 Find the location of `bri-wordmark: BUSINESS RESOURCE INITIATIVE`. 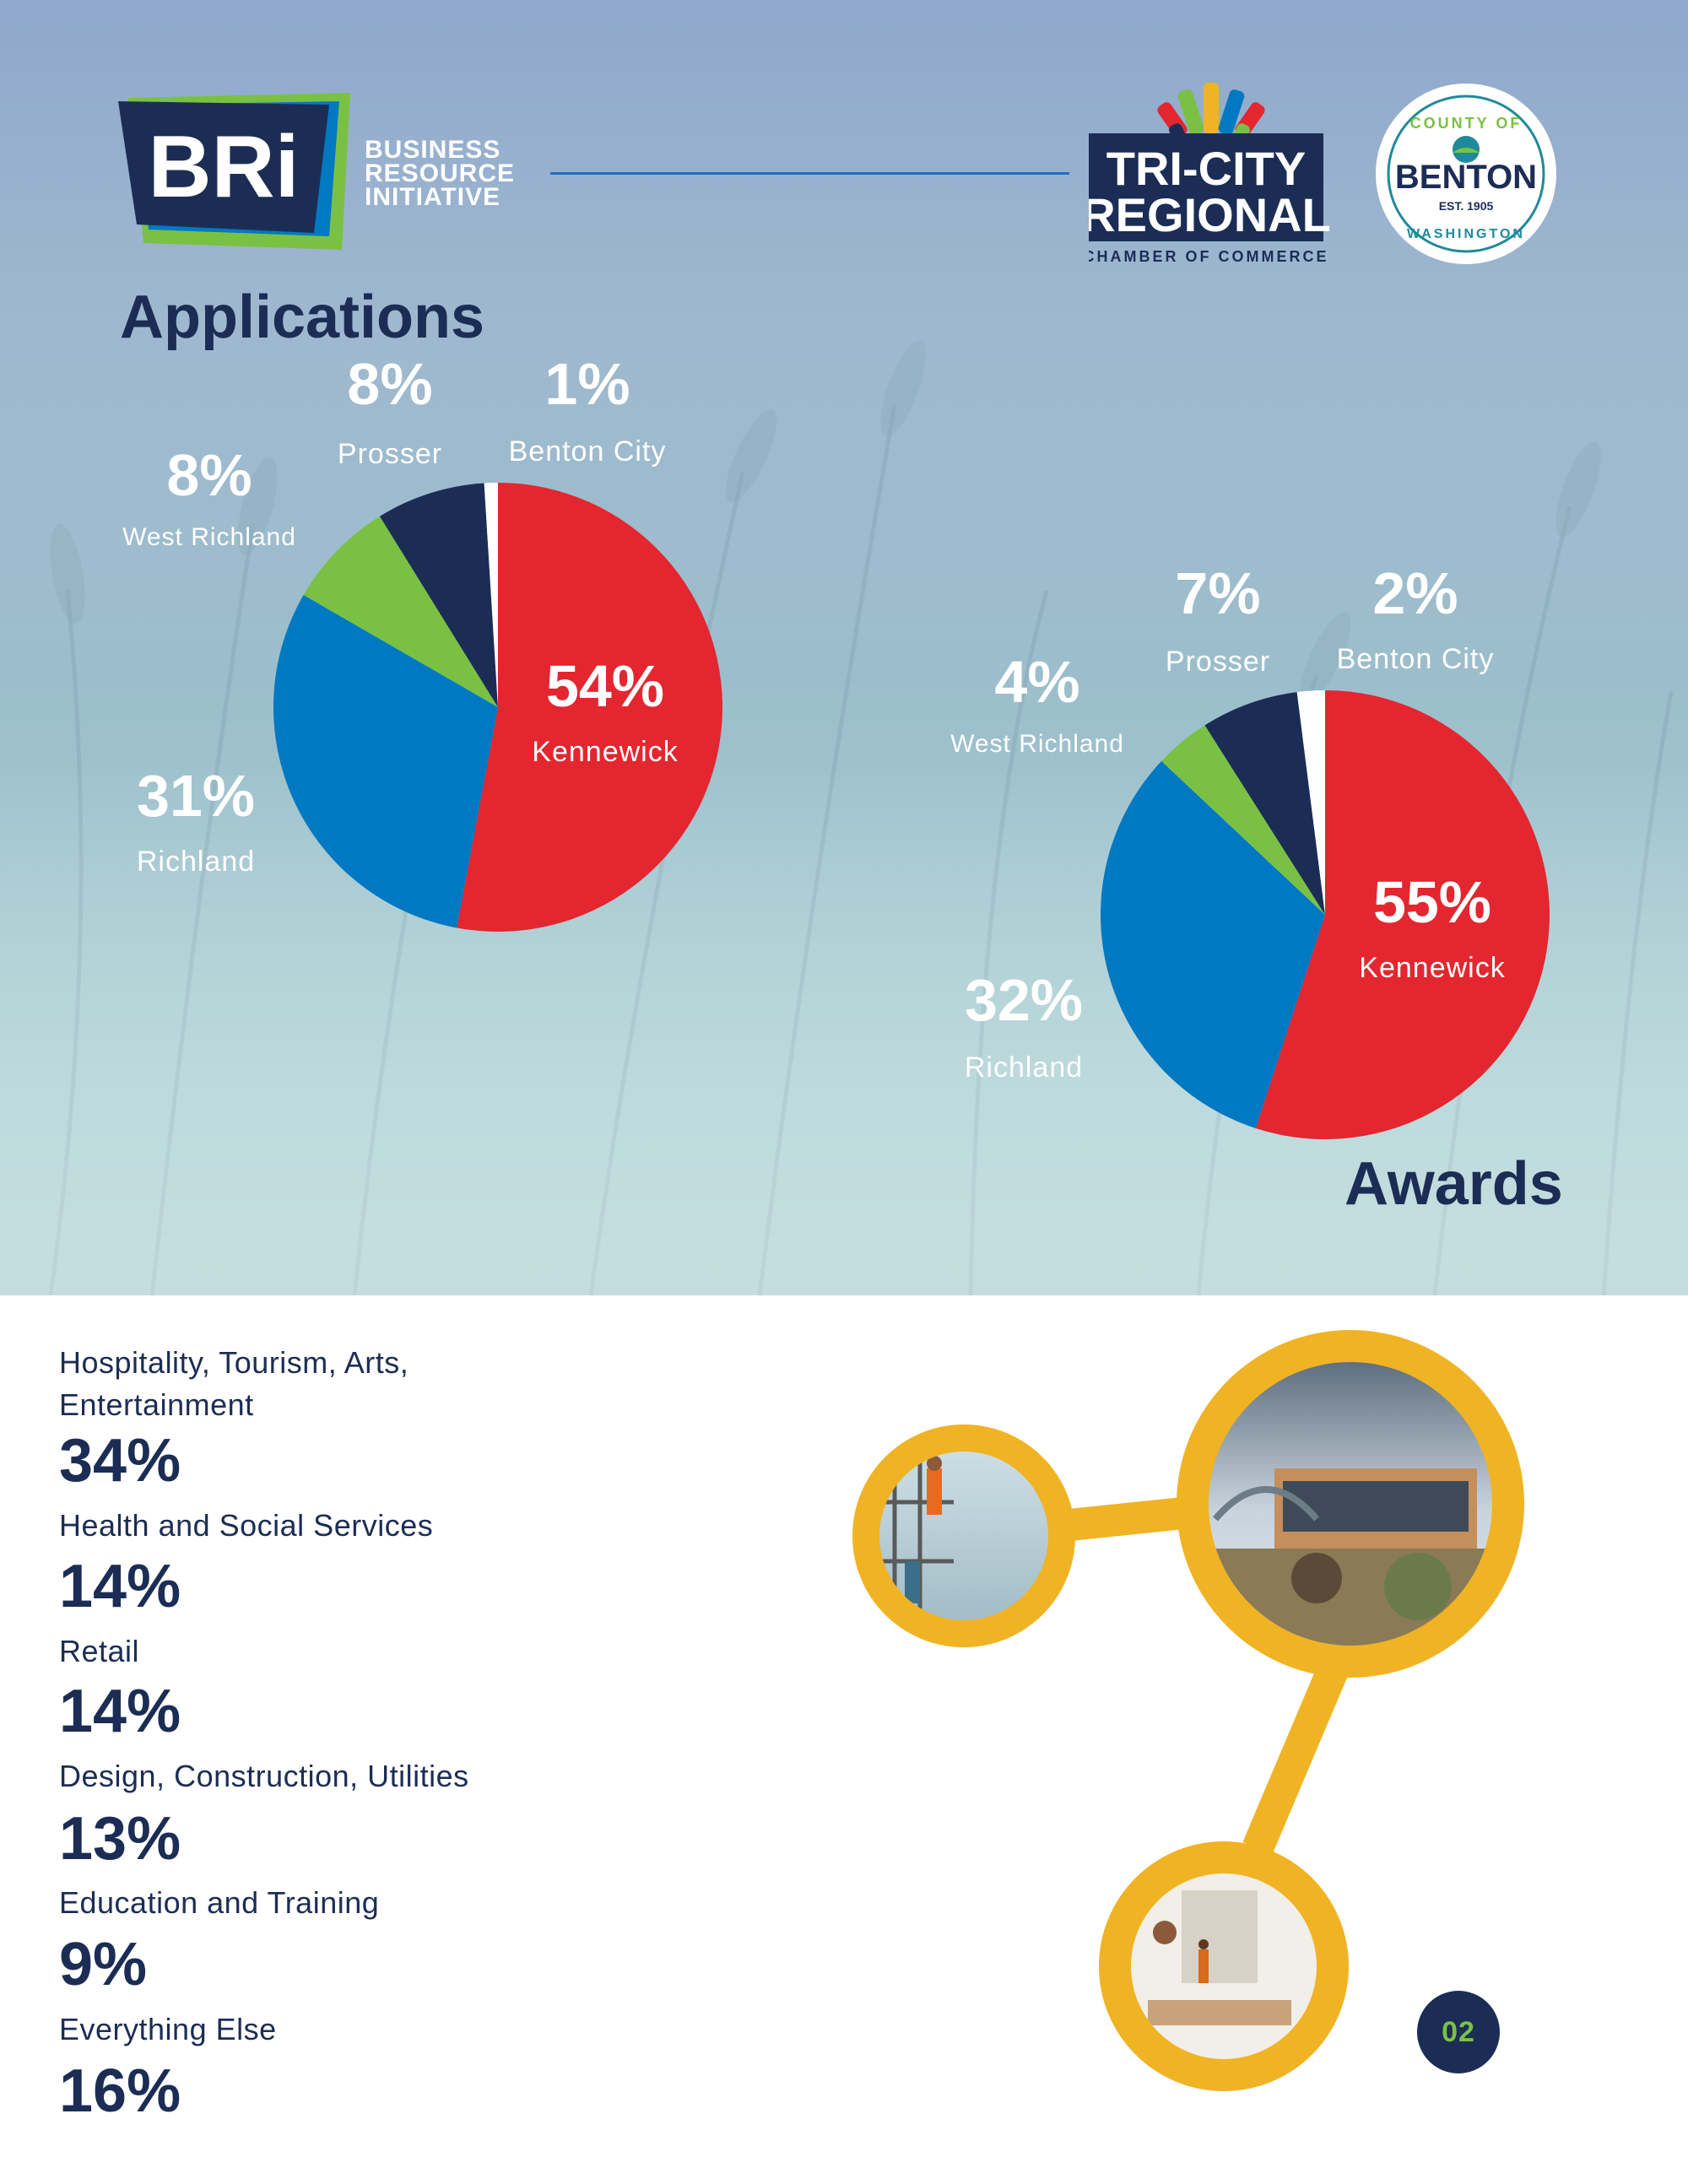

bri-wordmark: BUSINESS RESOURCE INITIATIVE is located at coordinates (440, 173).